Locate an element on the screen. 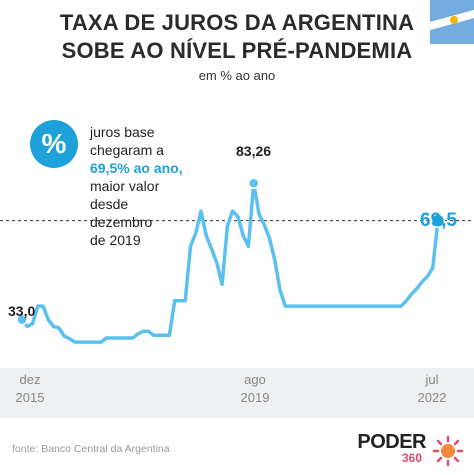  x-tick-month: jul is located at coordinates (432, 379).